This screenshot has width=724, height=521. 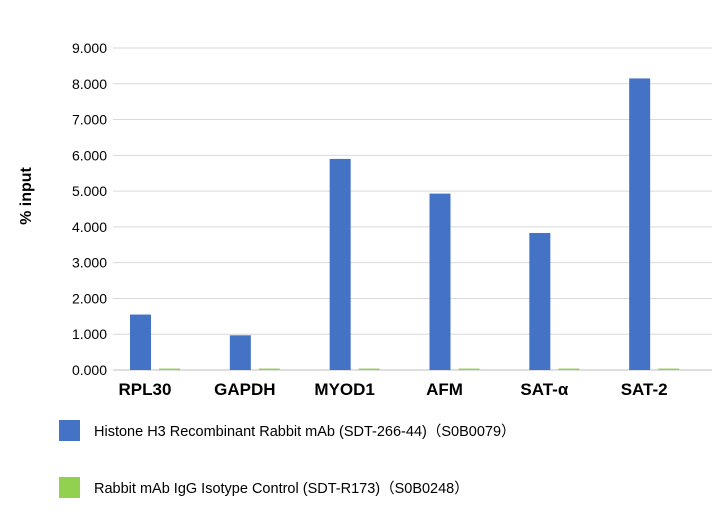 I want to click on y-tick-label: 8.000, so click(x=89, y=84).